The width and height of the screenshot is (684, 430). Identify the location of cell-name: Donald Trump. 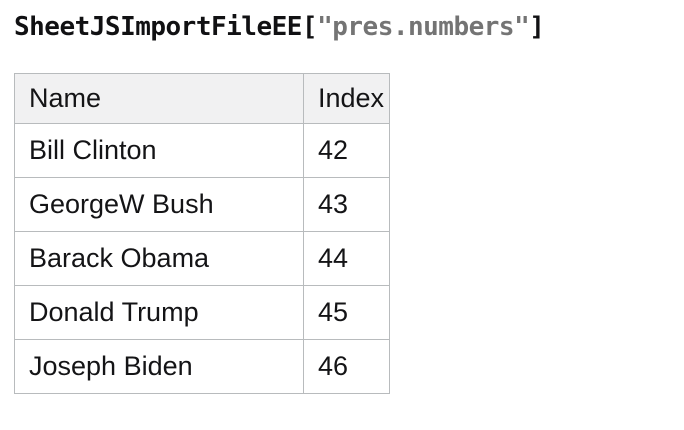
(159, 312).